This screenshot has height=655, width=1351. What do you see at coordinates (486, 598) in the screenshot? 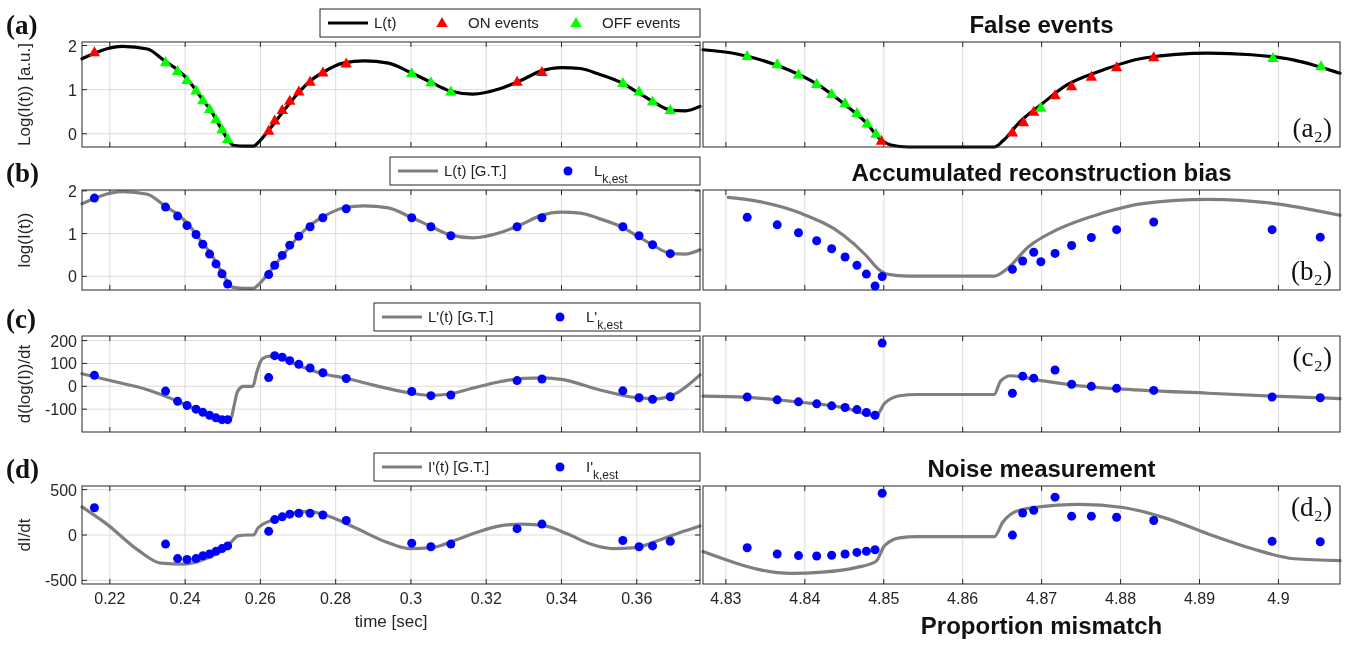
I see `x-tick-label: 0.32` at bounding box center [486, 598].